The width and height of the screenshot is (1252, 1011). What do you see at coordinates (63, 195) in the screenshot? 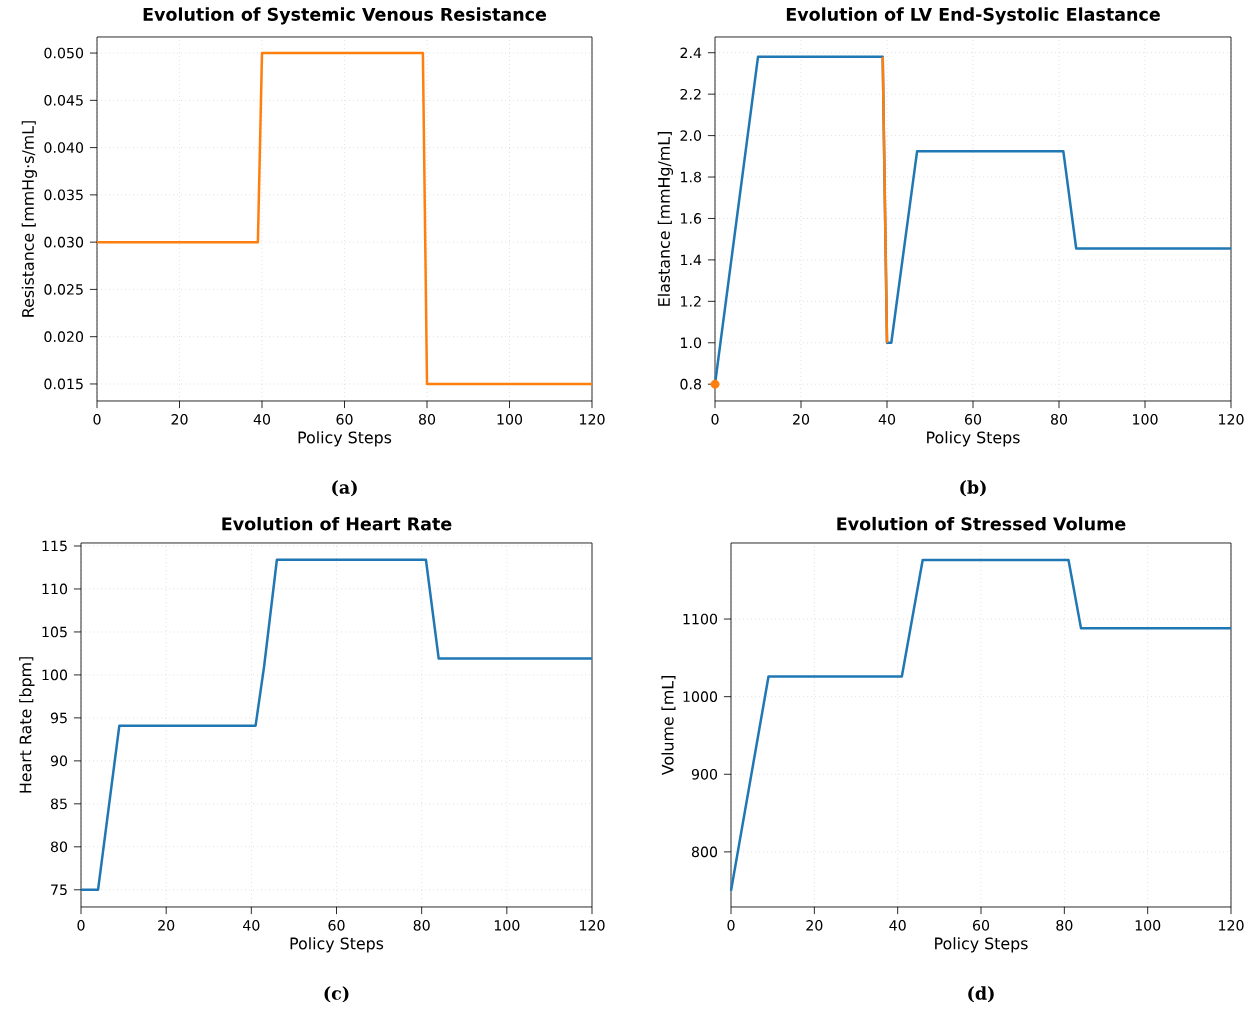
I see `y-tick-label: 0.035` at bounding box center [63, 195].